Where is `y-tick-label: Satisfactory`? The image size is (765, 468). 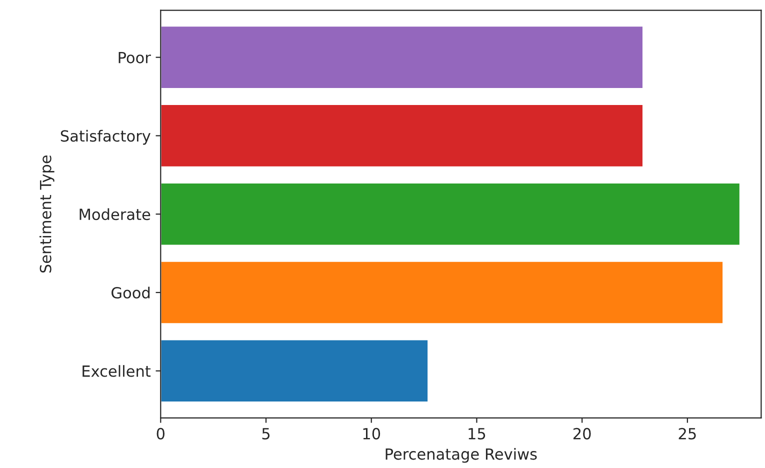 y-tick-label: Satisfactory is located at coordinates (105, 137).